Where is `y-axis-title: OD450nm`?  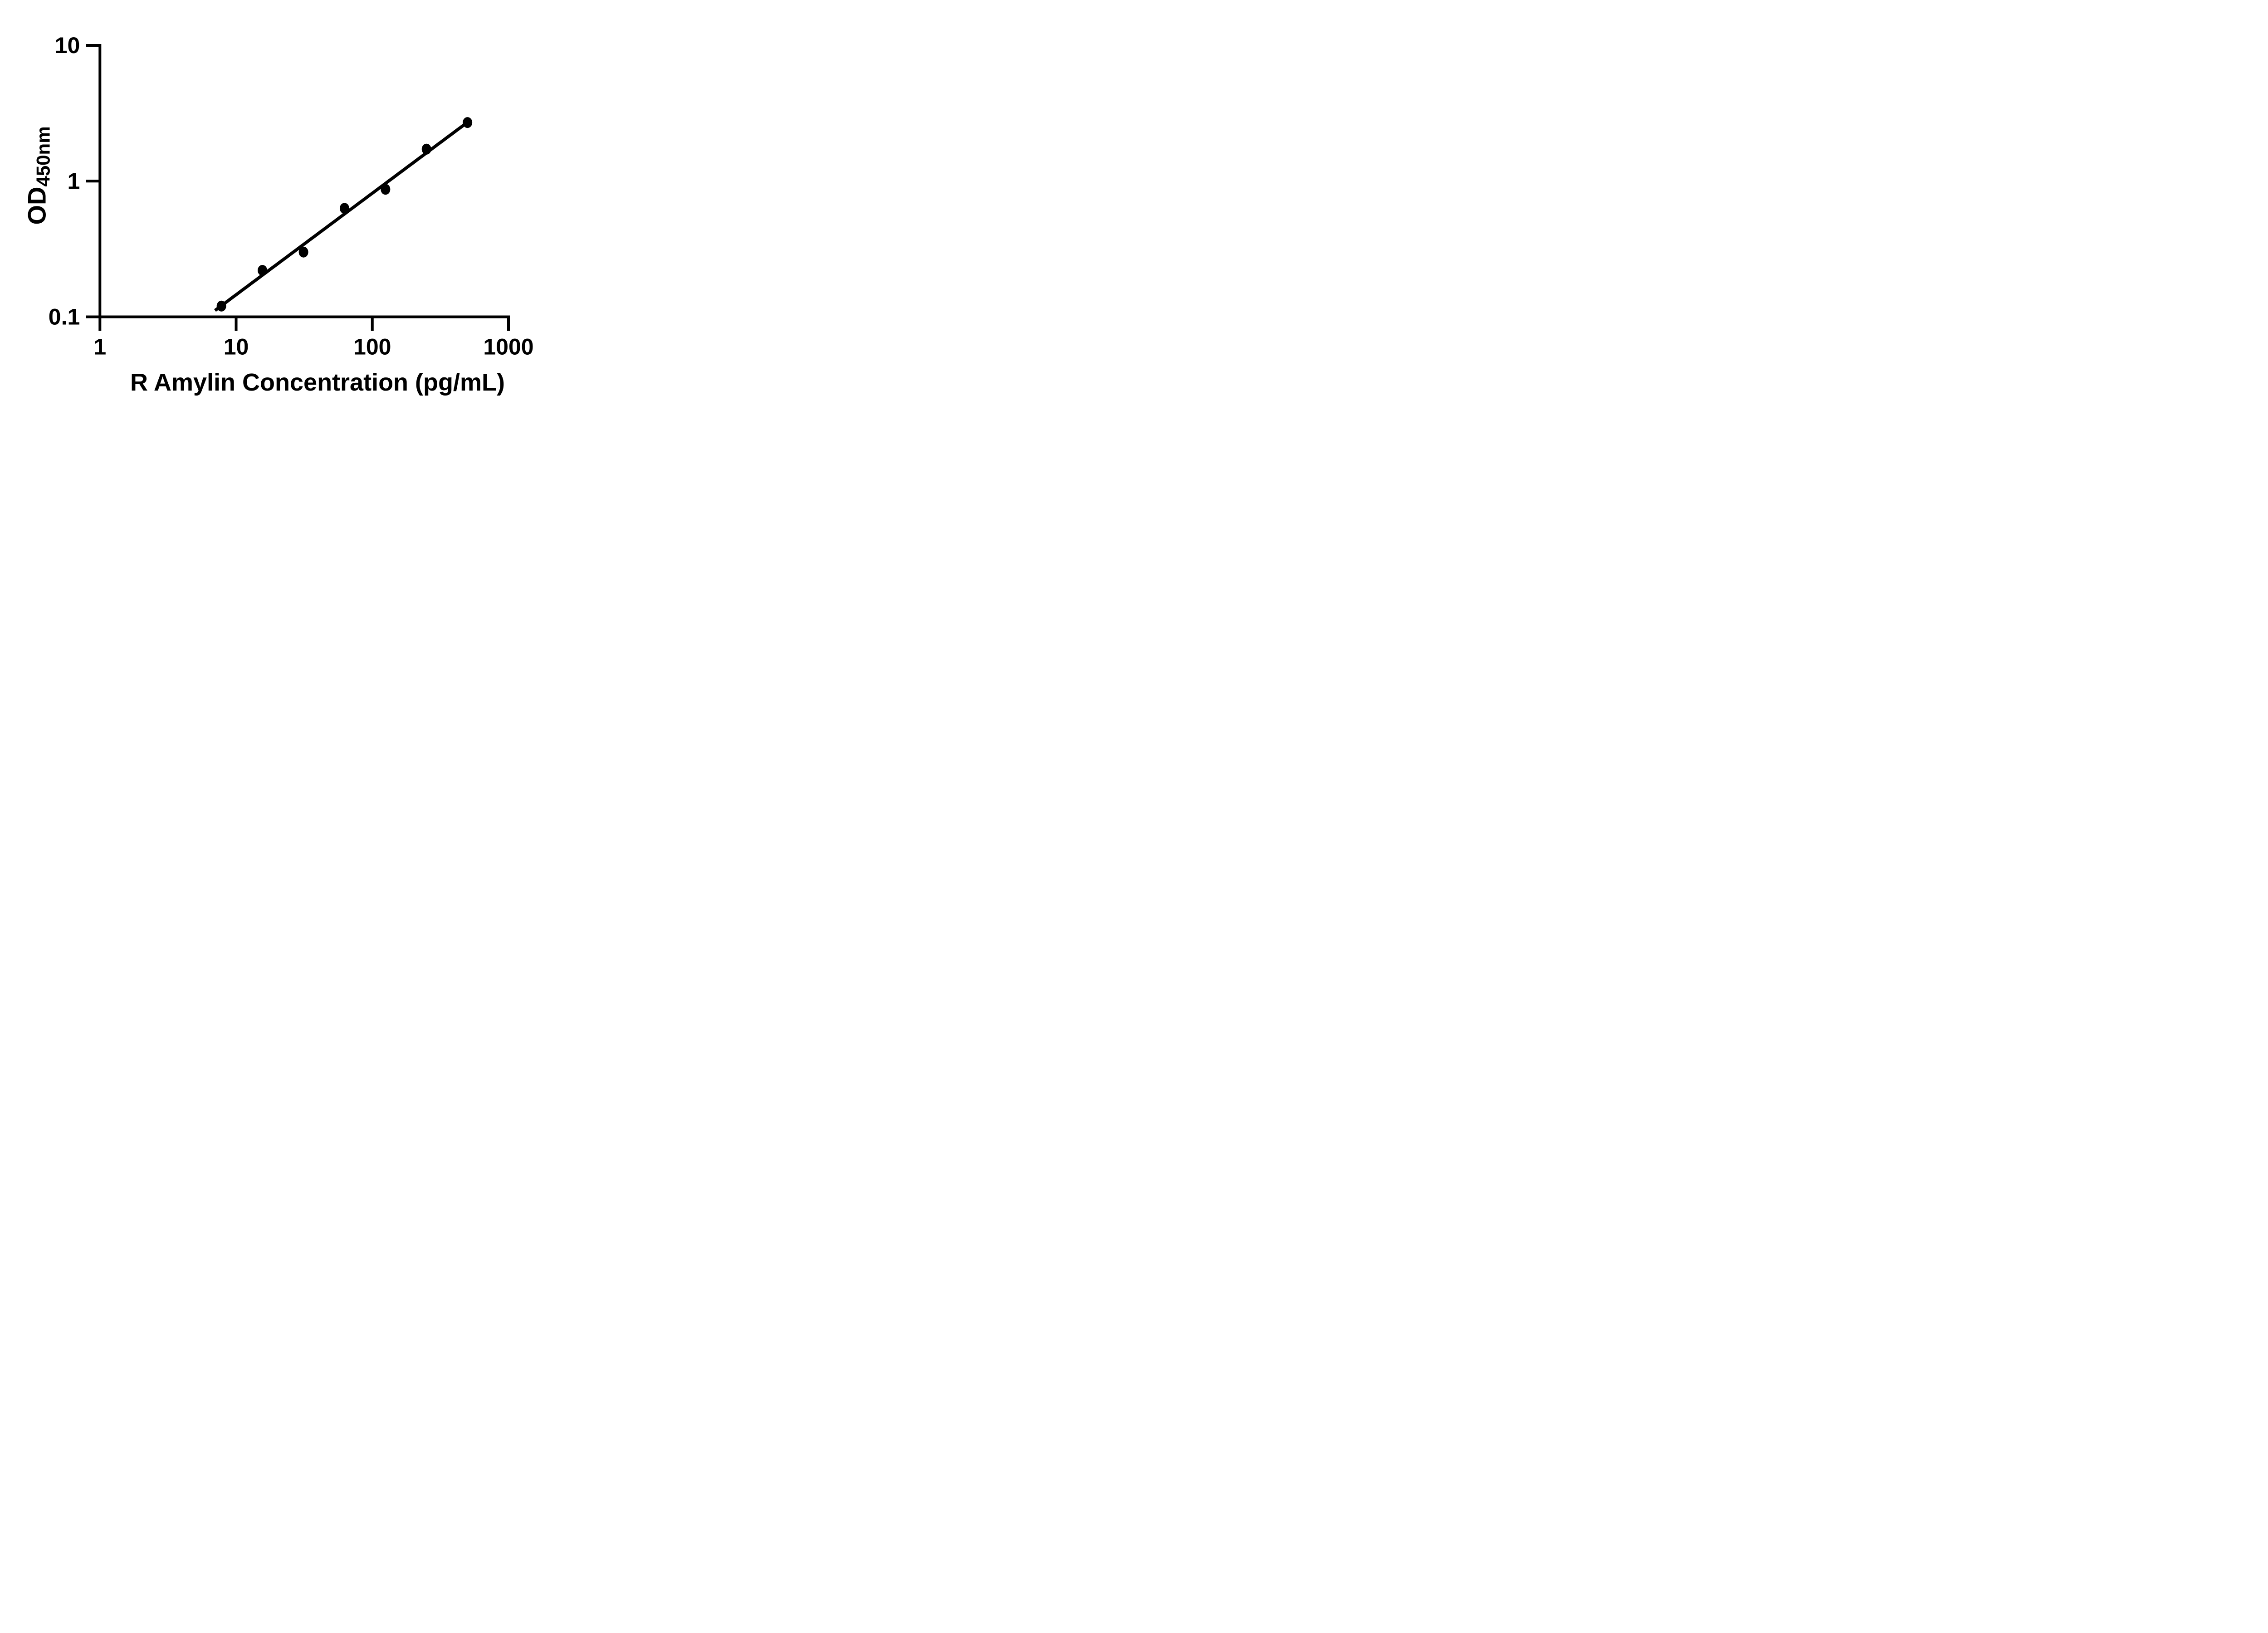
y-axis-title: OD450nm is located at coordinates (38, 176).